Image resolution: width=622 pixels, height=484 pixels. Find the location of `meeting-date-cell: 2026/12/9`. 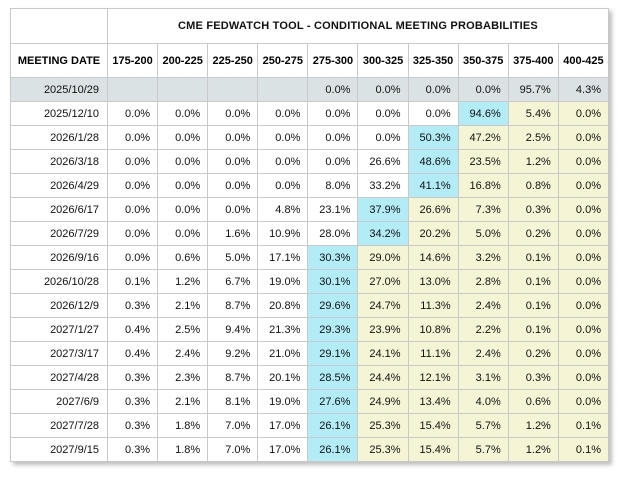

meeting-date-cell: 2026/12/9 is located at coordinates (59, 305).